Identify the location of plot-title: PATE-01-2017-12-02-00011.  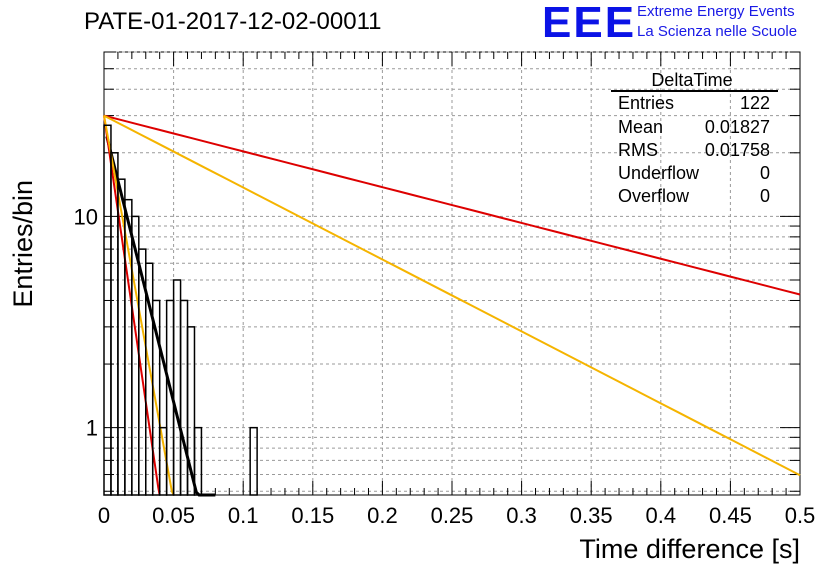
(233, 21).